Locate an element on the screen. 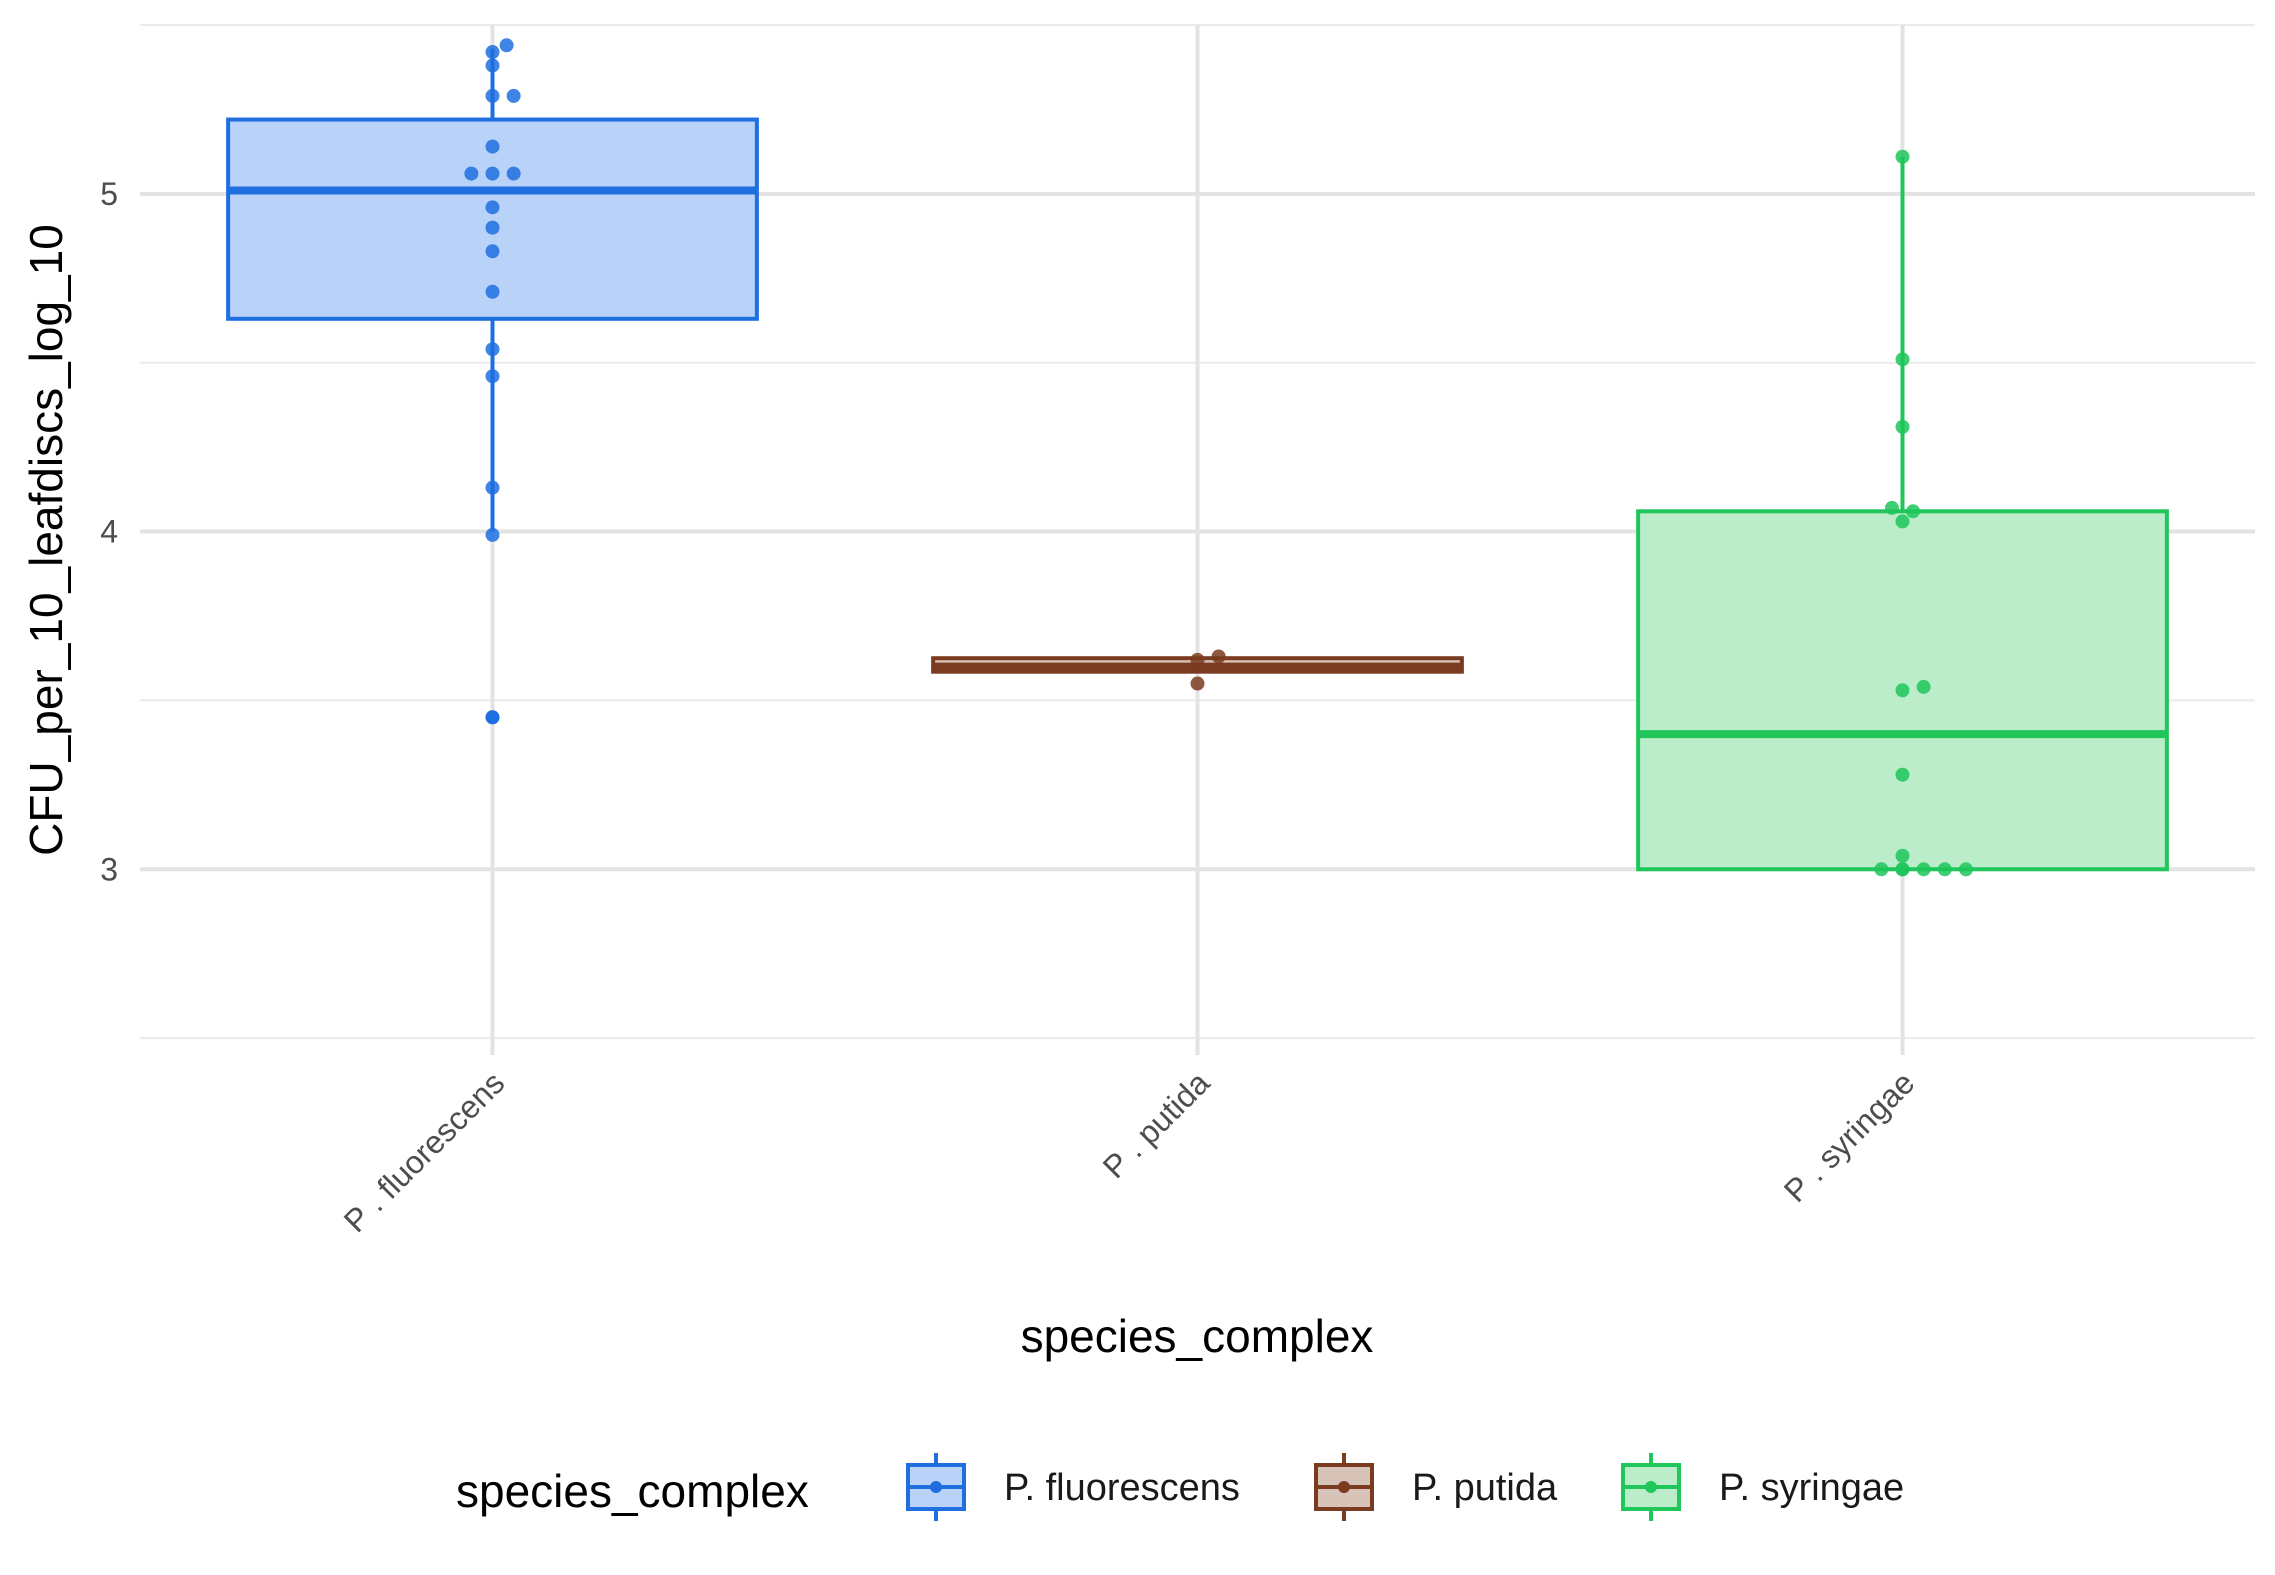 The image size is (2275, 1575). legend-item-1: P. putida is located at coordinates (1436, 1487).